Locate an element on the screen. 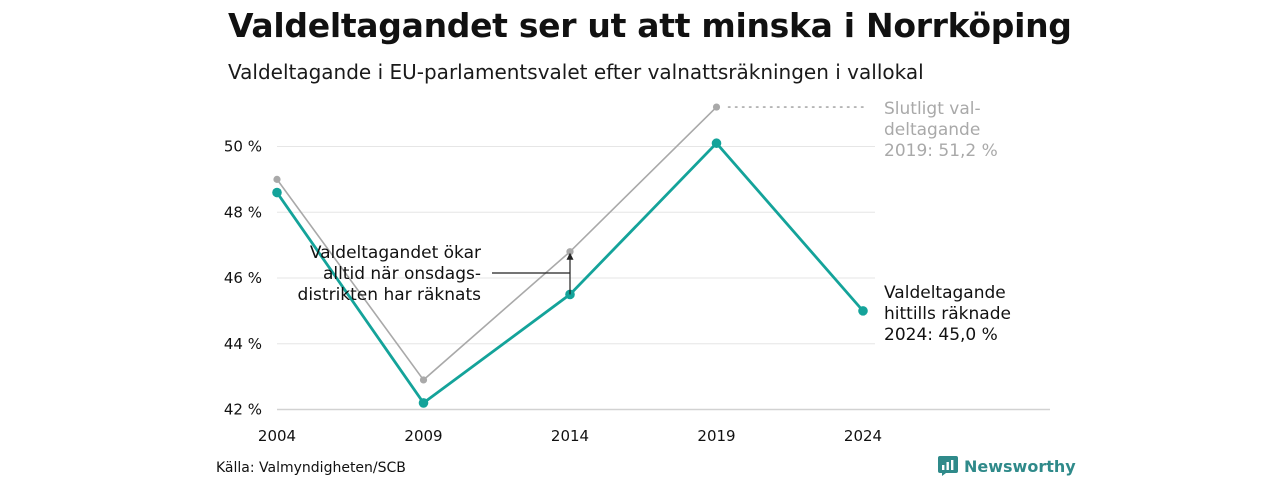 This screenshot has width=1280, height=480. current-turnout-label-line: hittills räknade is located at coordinates (947, 314).